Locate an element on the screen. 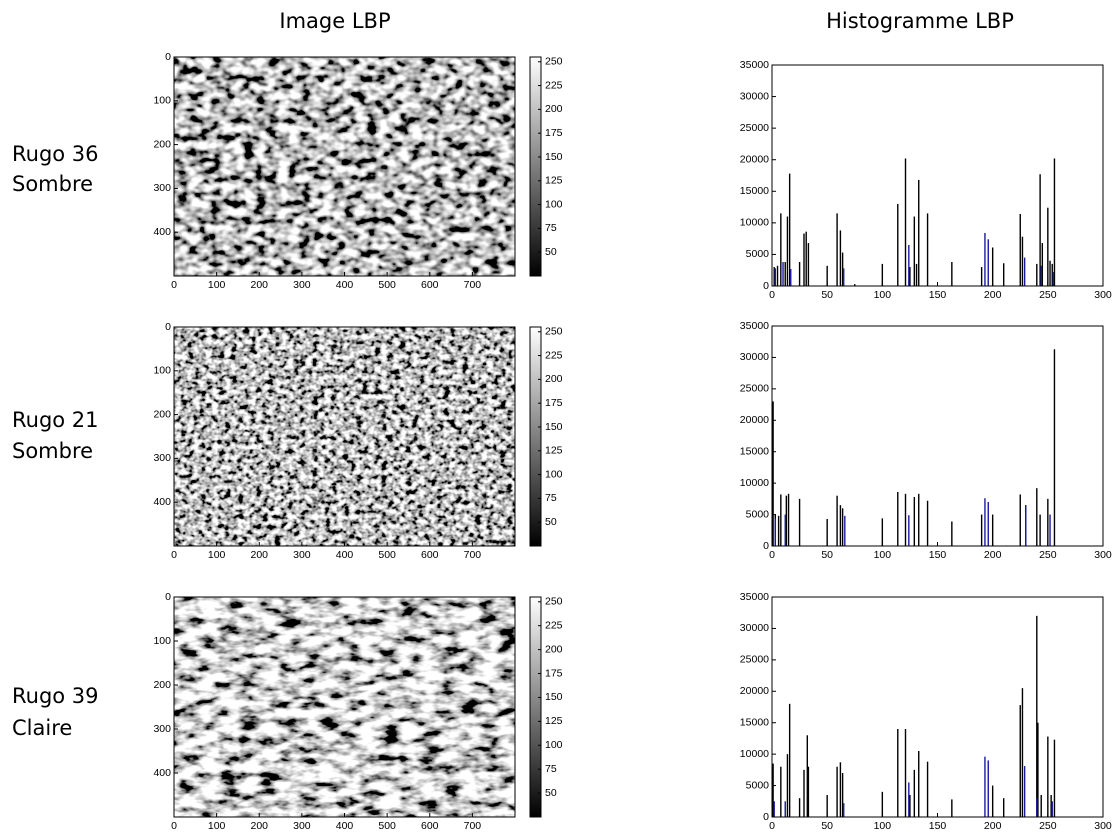  colorbar-tick-label: 200 is located at coordinates (554, 109).